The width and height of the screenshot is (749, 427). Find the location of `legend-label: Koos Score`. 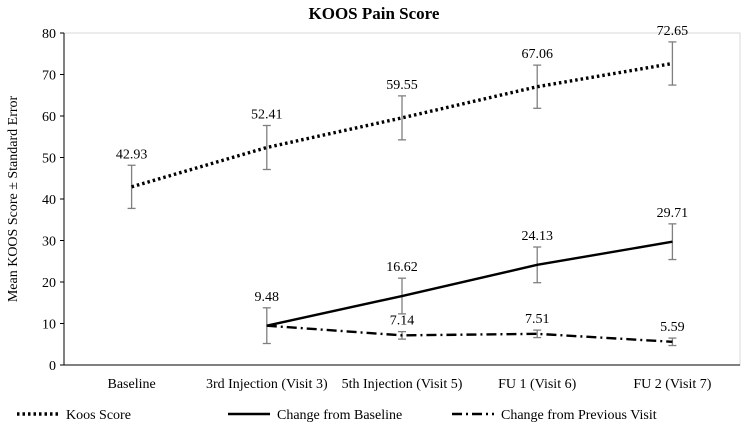

legend-label: Koos Score is located at coordinates (98, 415).